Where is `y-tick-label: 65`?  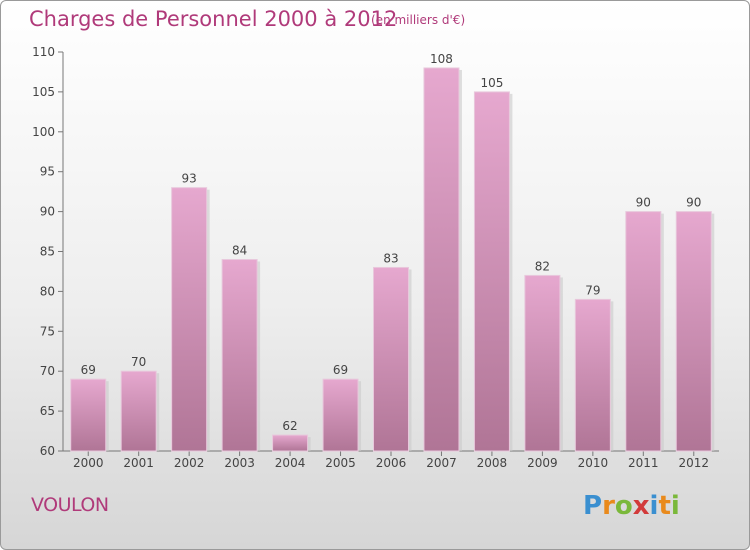 y-tick-label: 65 is located at coordinates (47, 411).